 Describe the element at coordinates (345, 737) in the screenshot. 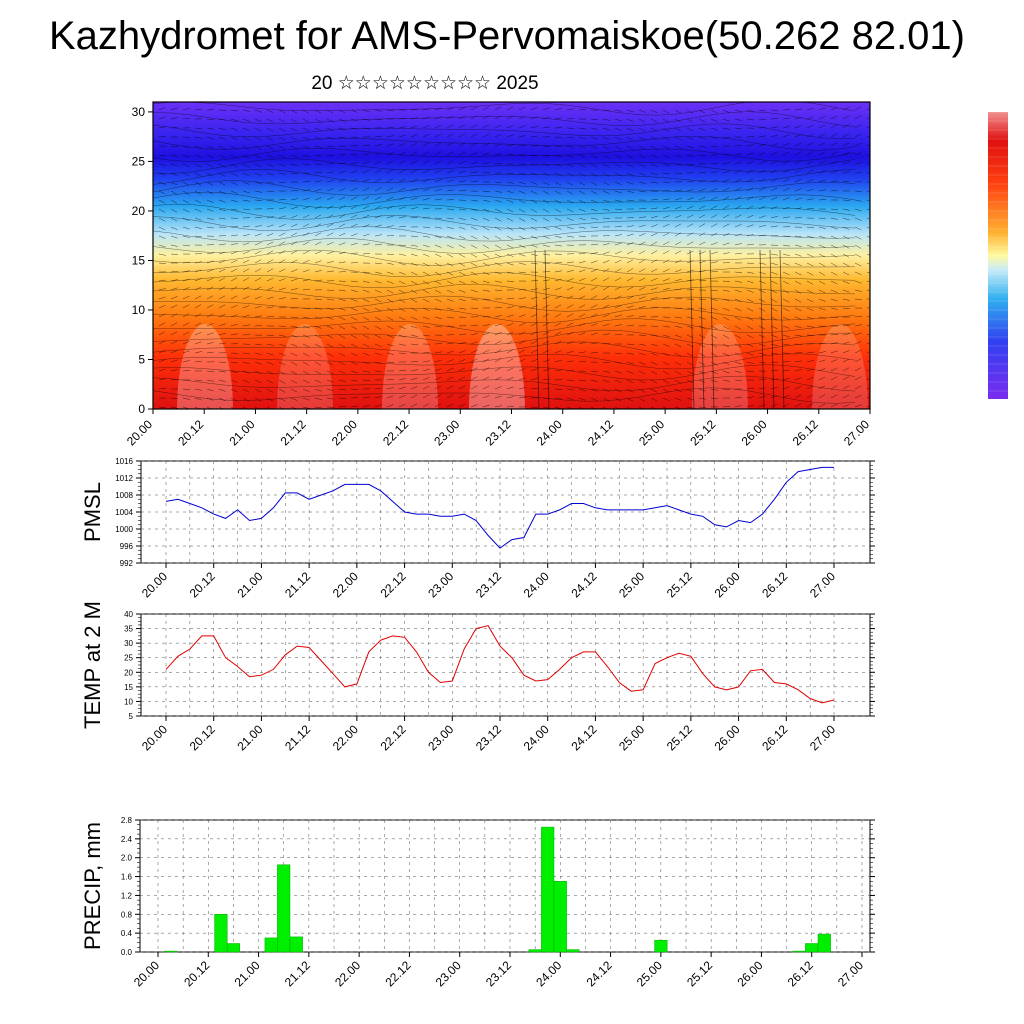

I see `x-tick-label: 22.00` at that location.